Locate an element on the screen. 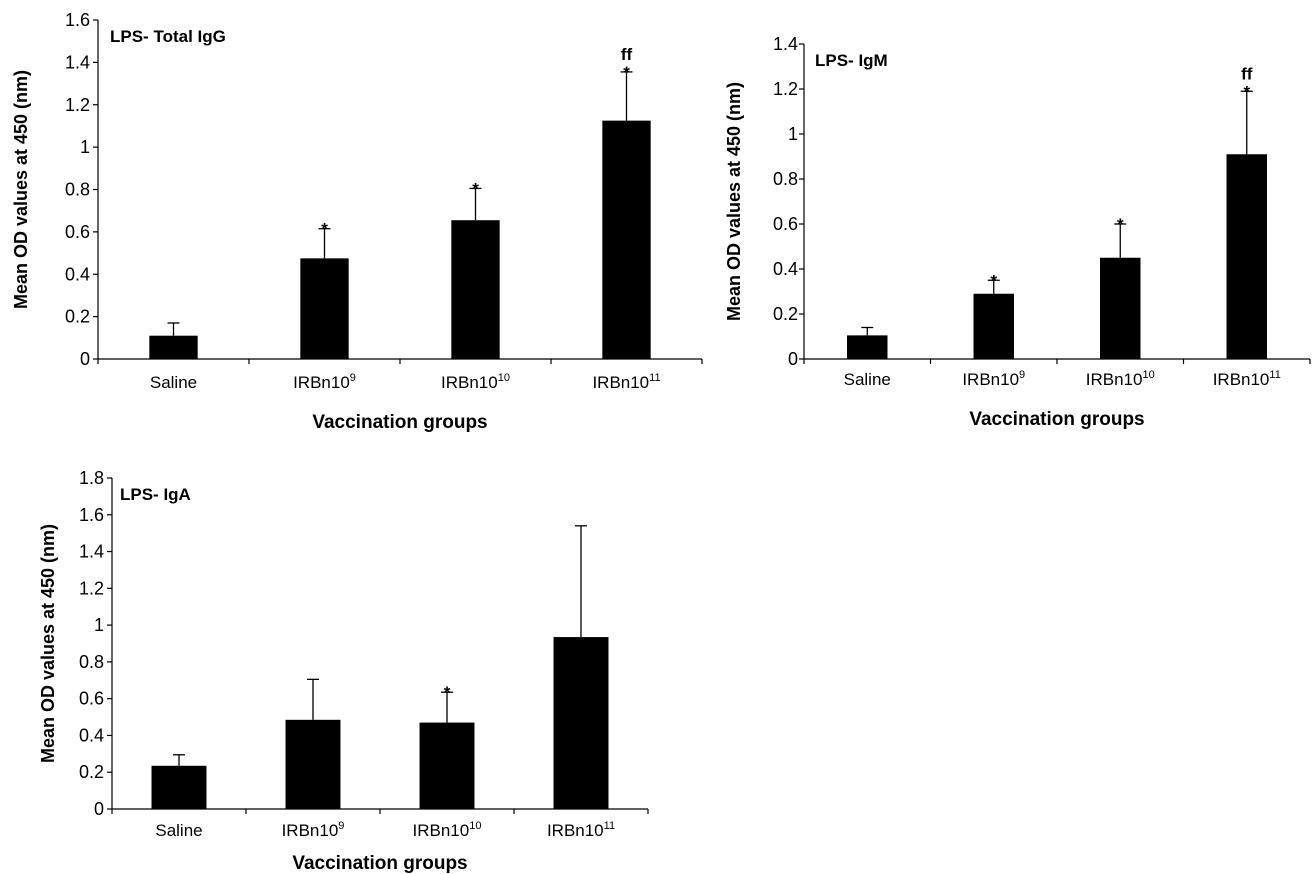  y-tick-label: 1.8 is located at coordinates (91, 478).